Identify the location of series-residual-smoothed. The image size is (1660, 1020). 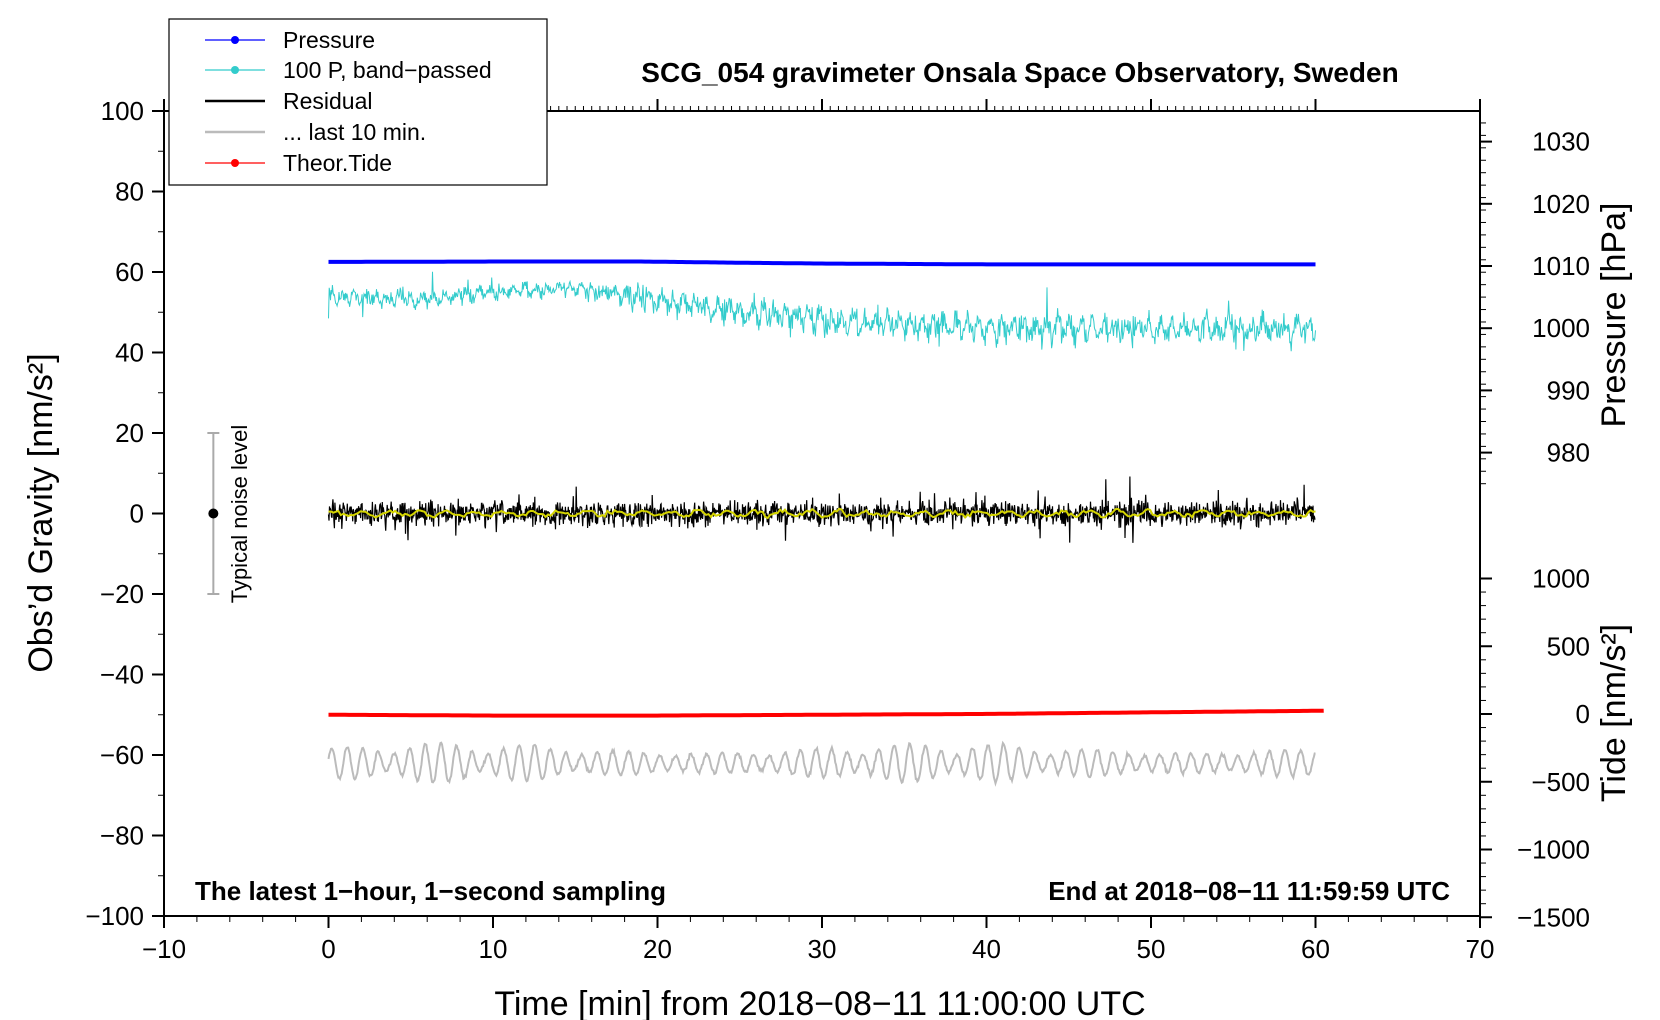
(822, 513).